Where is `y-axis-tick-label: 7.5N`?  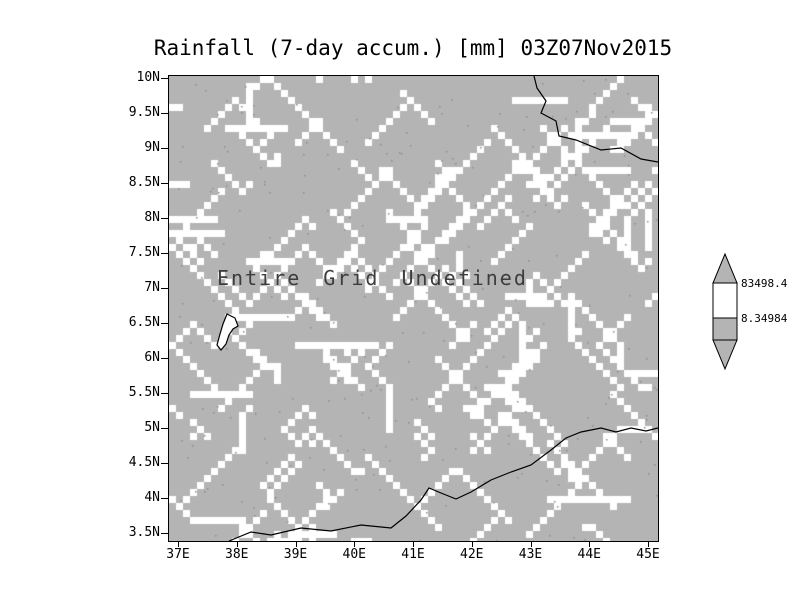
y-axis-tick-label: 7.5N is located at coordinates (144, 252).